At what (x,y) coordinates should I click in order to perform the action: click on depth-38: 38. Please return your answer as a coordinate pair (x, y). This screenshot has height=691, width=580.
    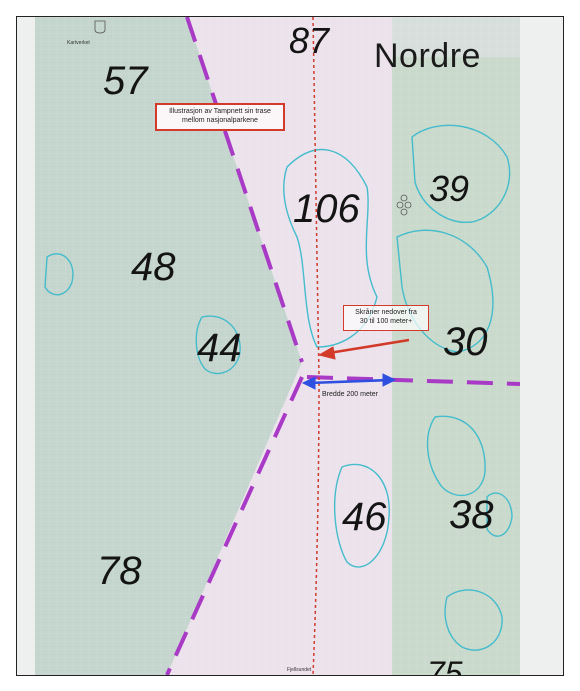
    Looking at the image, I should click on (471, 515).